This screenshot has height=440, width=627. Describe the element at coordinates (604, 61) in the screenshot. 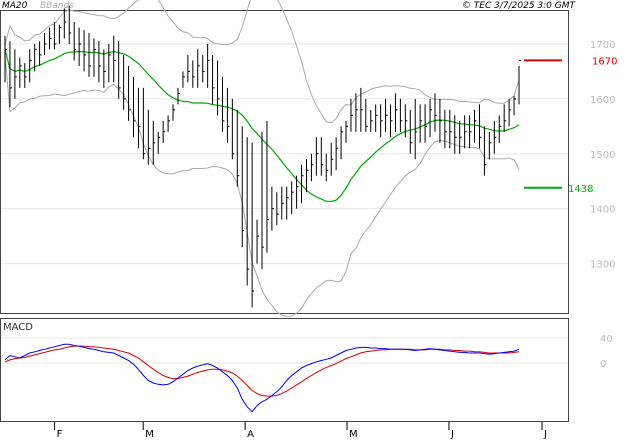

I see `target-label: 1670` at that location.